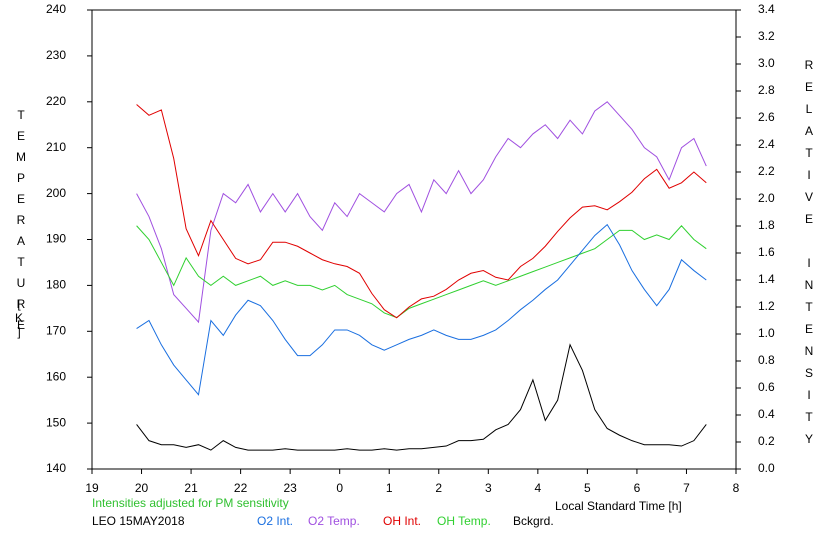  Describe the element at coordinates (438, 488) in the screenshot. I see `x-tick-label: 2` at that location.